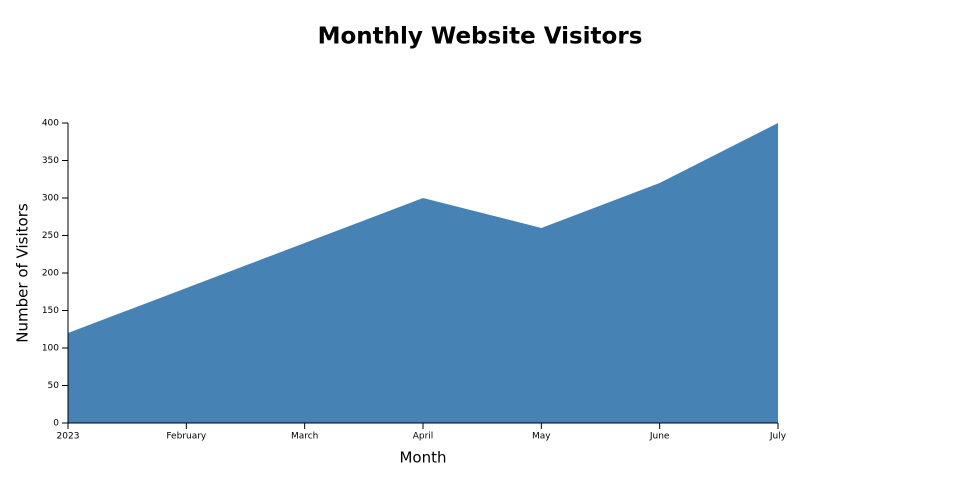  Describe the element at coordinates (54, 386) in the screenshot. I see `y-tick-label: 50` at that location.